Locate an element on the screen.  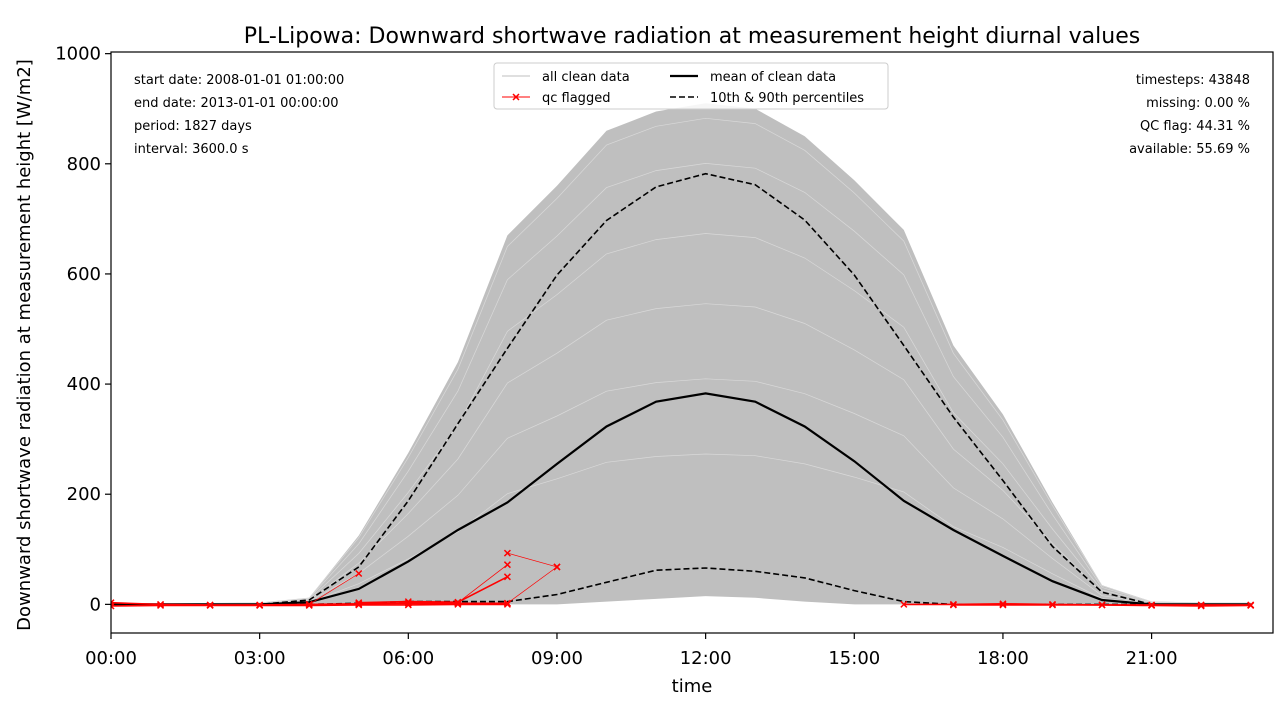
x-tick-label: 09:00 is located at coordinates (557, 658).